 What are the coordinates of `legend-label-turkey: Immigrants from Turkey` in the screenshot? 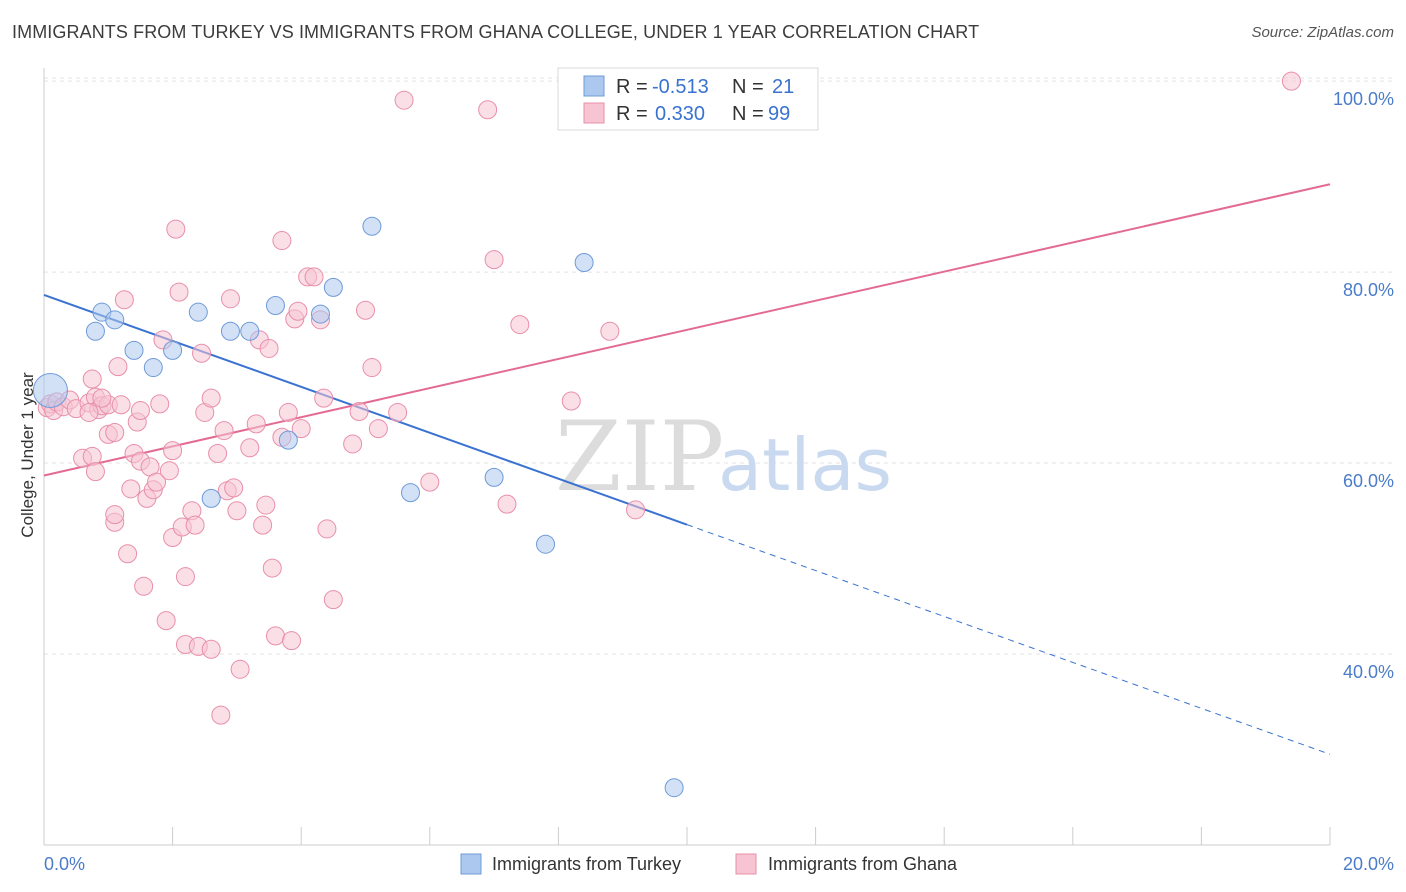 It's located at (586, 864).